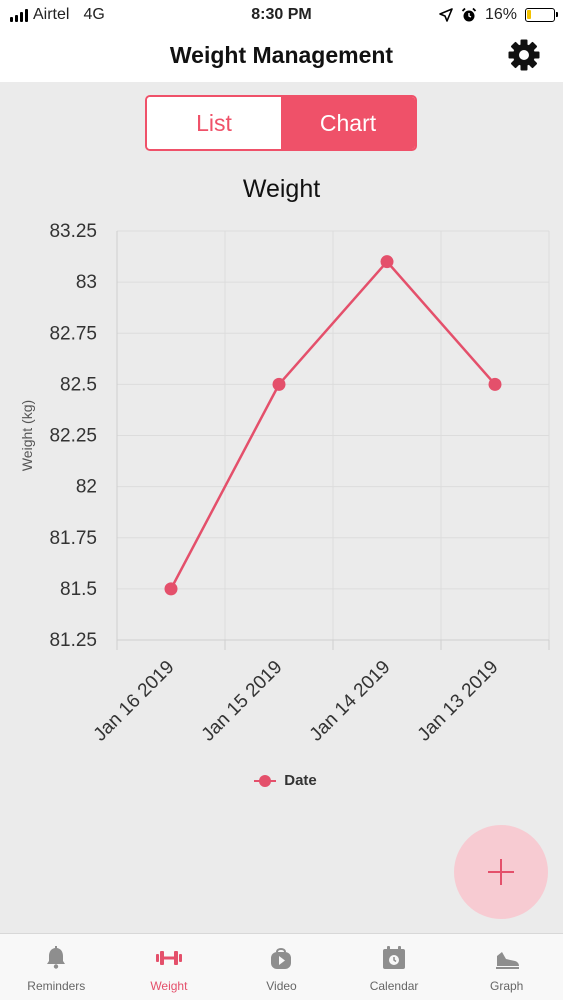 The image size is (563, 1000). I want to click on y-tick-label: 83.25, so click(73, 231).